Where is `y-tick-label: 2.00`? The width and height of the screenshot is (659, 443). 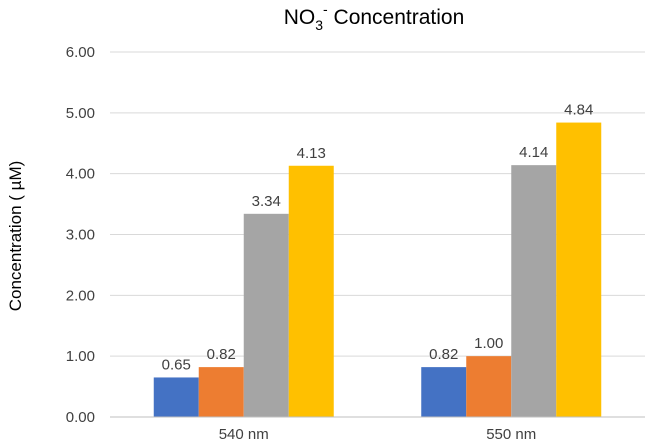 y-tick-label: 2.00 is located at coordinates (80, 295).